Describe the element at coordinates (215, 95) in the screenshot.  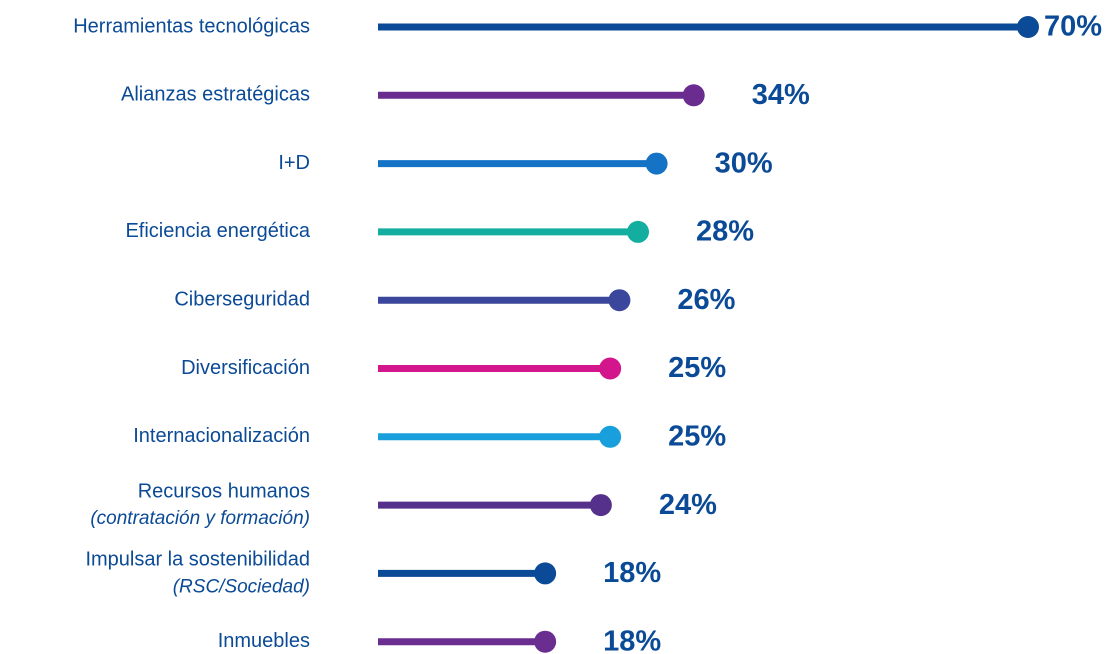
I see `category-label: Alianzas estratégicas` at that location.